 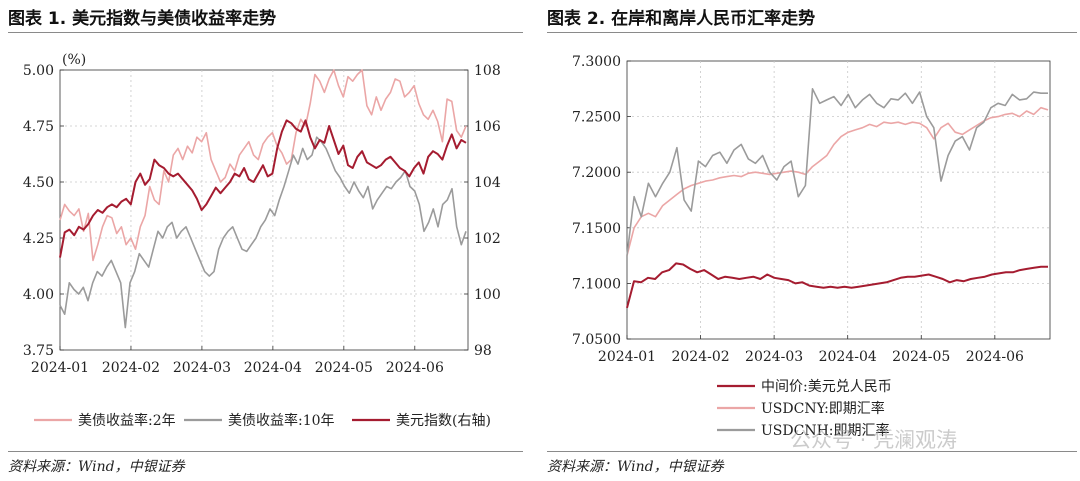 I want to click on legend-label-0: 美债收益率:2年, so click(x=127, y=420).